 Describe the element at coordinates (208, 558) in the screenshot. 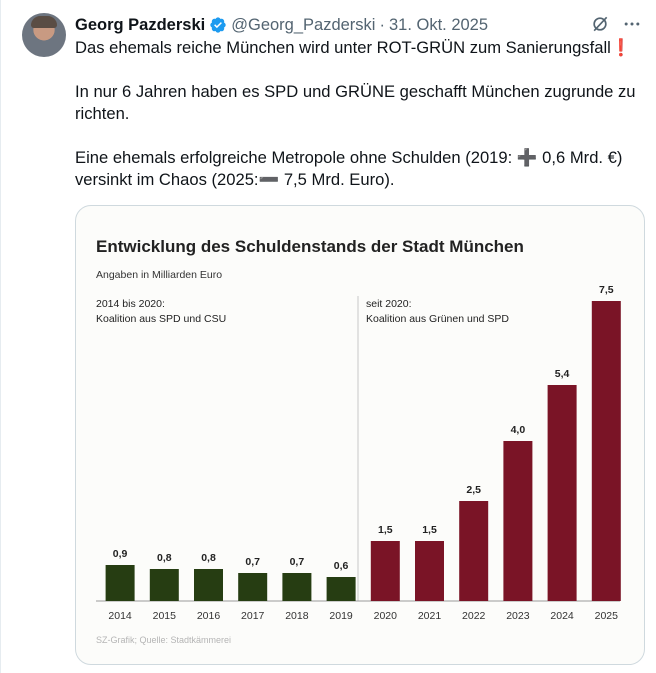

I see `value-label-2016: 0,8` at that location.